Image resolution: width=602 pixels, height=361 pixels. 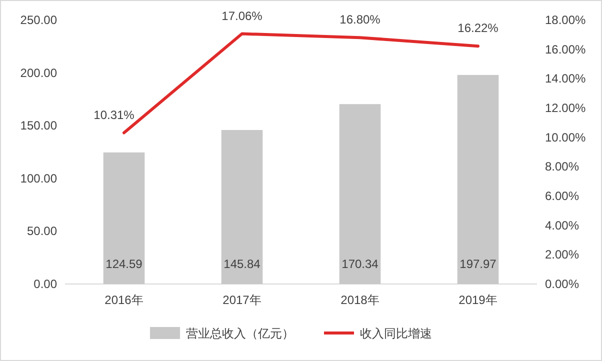 I want to click on y2-tick-label: 8.00%, so click(x=562, y=167).